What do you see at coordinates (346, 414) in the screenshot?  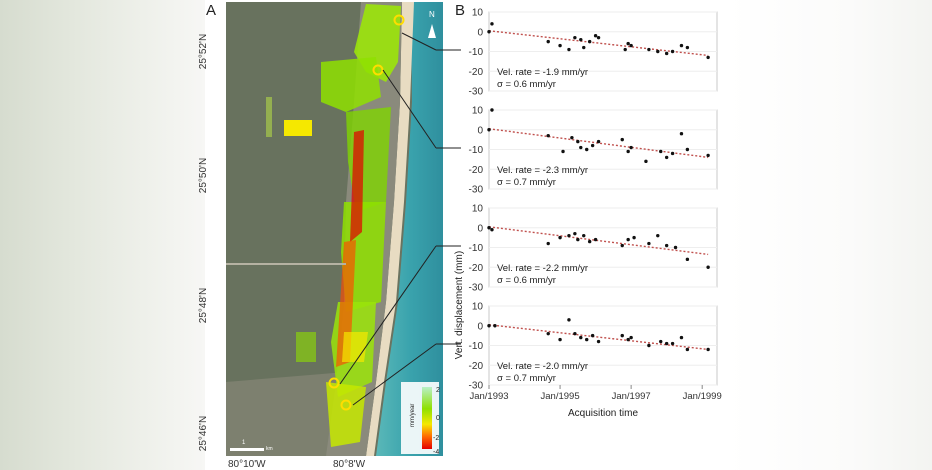 I see `ps-cluster-south` at bounding box center [346, 414].